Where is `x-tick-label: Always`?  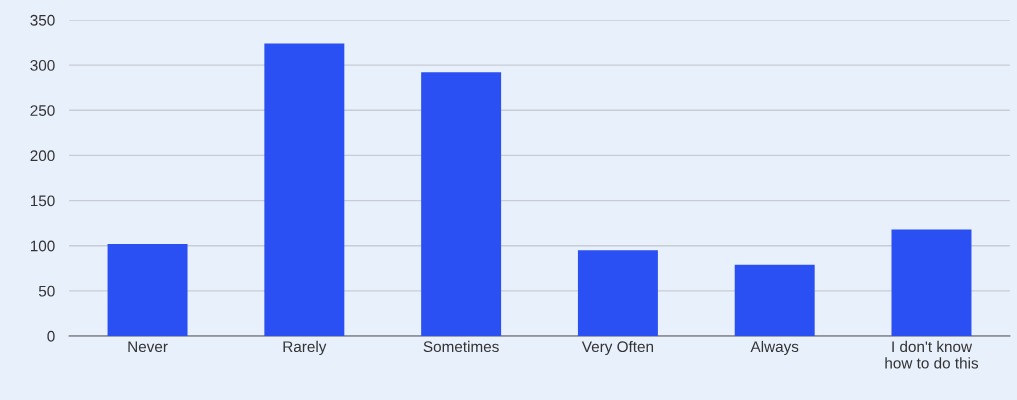
x-tick-label: Always is located at coordinates (774, 348).